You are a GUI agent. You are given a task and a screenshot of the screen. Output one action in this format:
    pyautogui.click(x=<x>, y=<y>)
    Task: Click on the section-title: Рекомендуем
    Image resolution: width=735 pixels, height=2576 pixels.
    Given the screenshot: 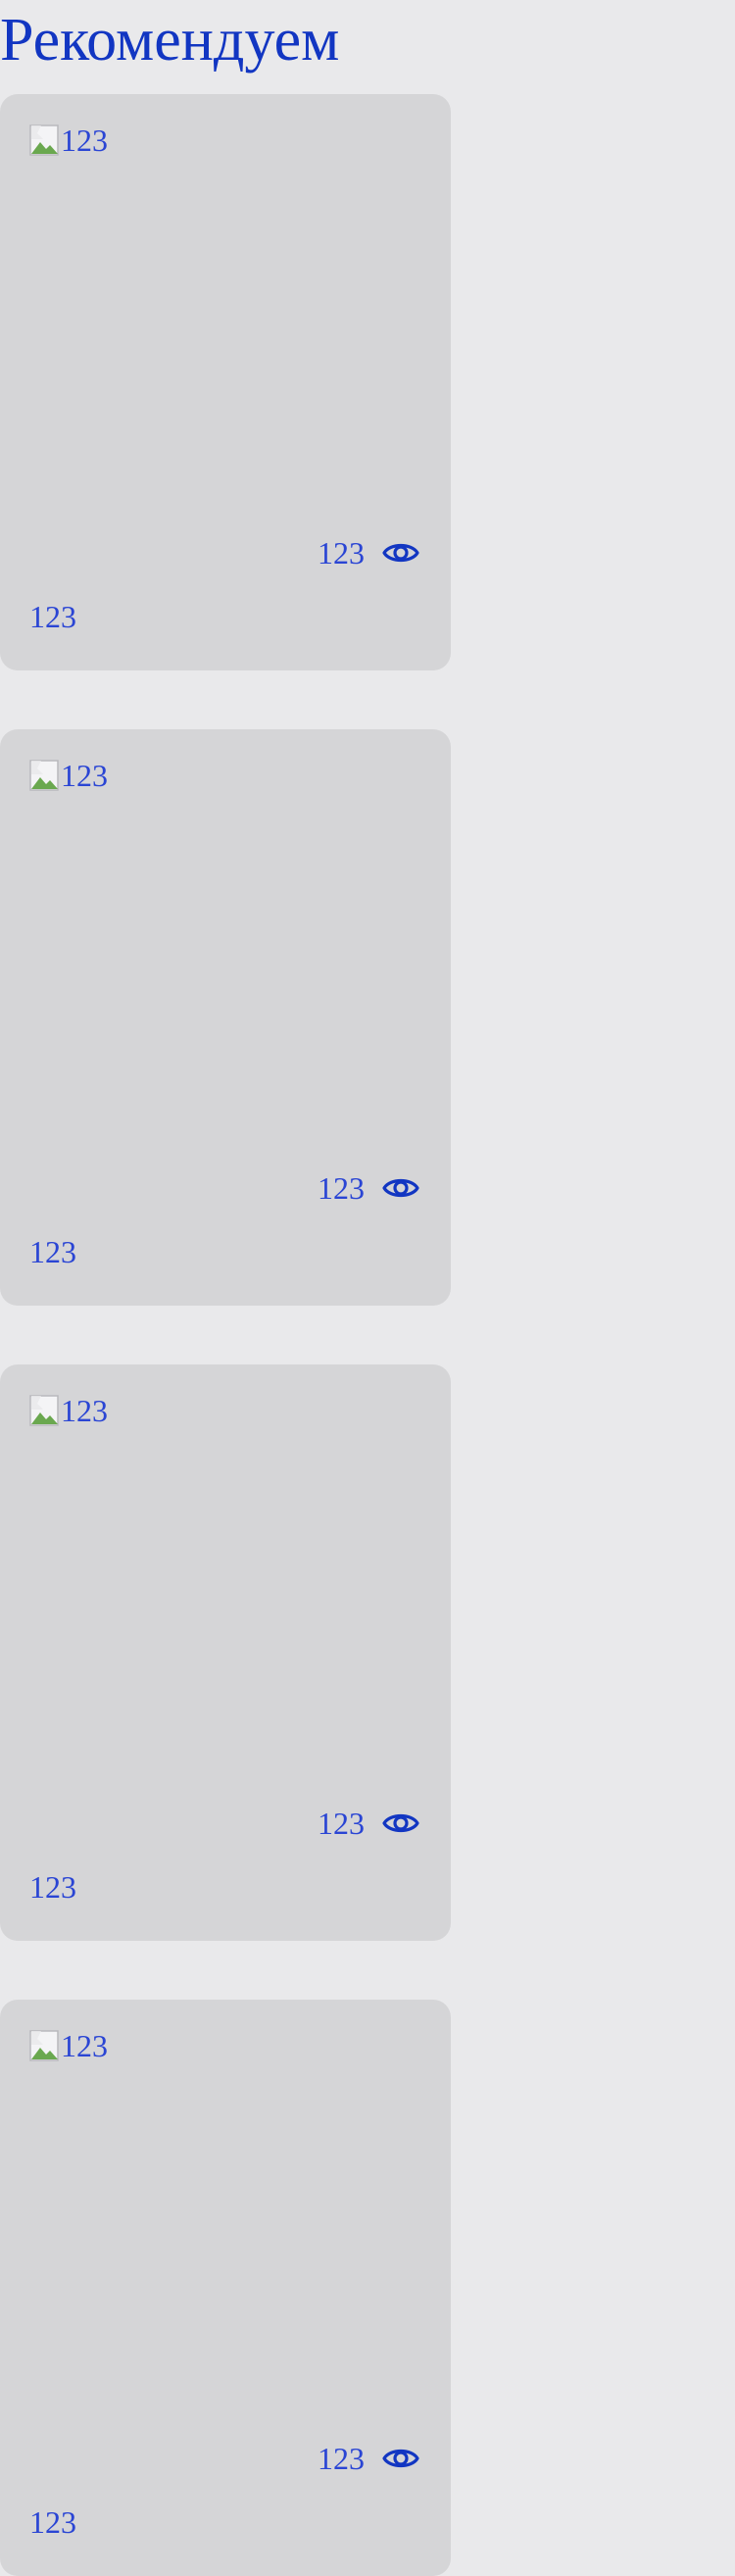 What is the action you would take?
    pyautogui.click(x=170, y=40)
    